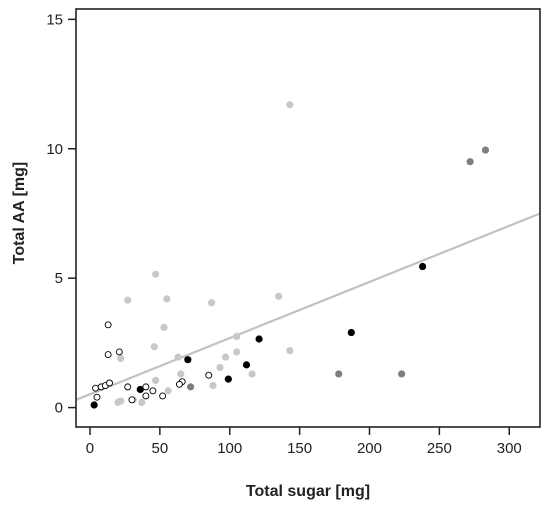 This screenshot has width=550, height=505. What do you see at coordinates (54, 149) in the screenshot?
I see `y-tick-label: 10` at bounding box center [54, 149].